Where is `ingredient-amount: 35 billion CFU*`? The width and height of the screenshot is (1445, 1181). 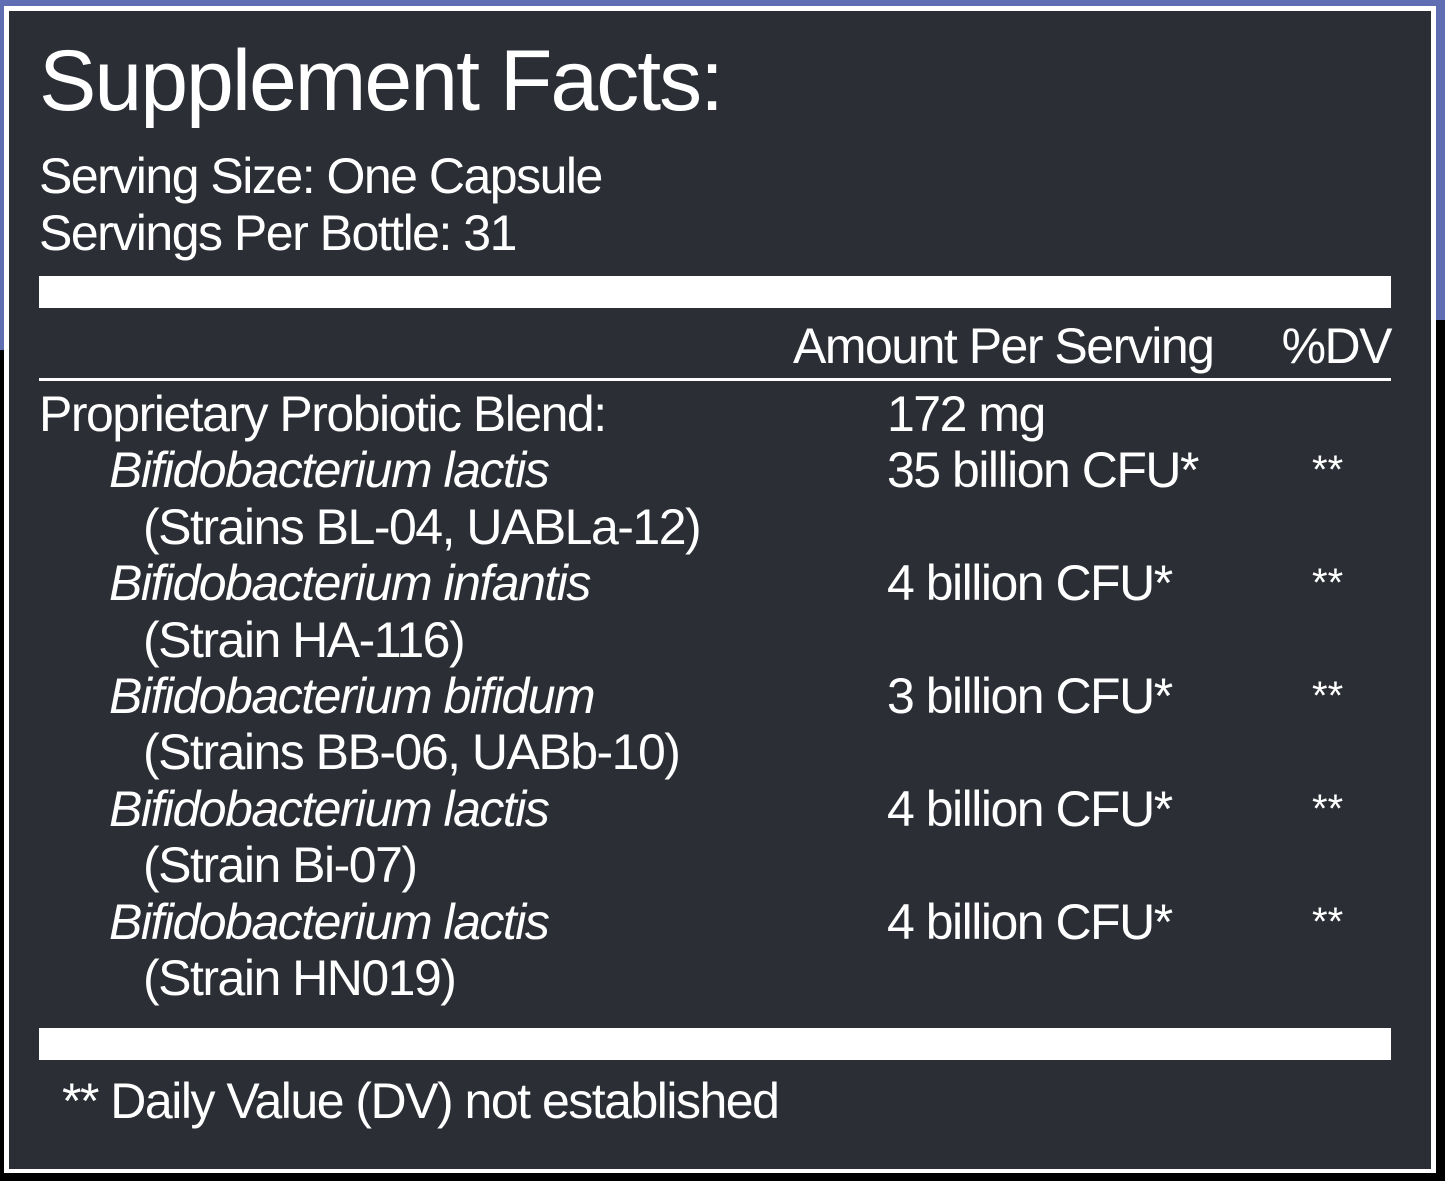 ingredient-amount: 35 billion CFU* is located at coordinates (1043, 470).